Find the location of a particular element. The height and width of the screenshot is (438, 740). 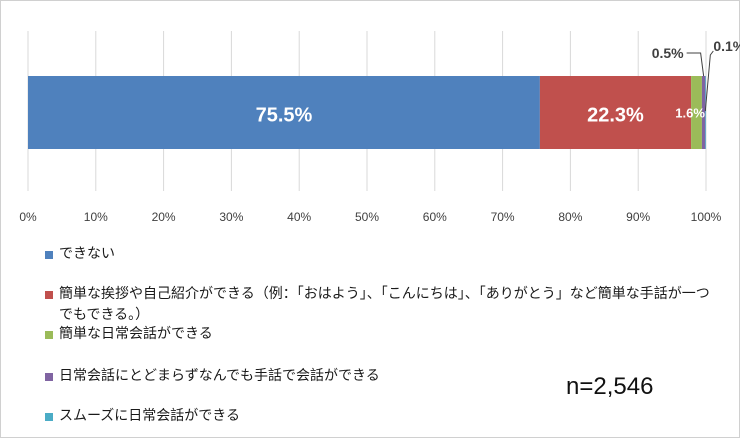

x-tick-label: 30% is located at coordinates (231, 217).